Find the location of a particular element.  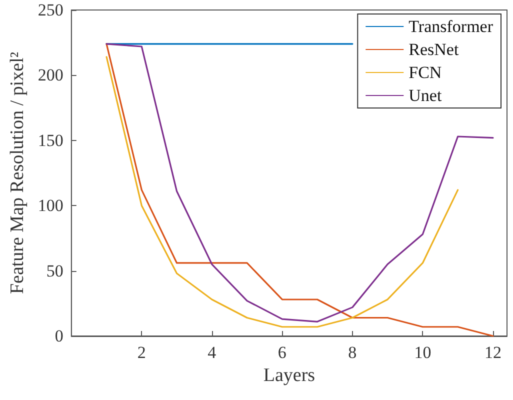

legend-label: ResNet is located at coordinates (433, 49).